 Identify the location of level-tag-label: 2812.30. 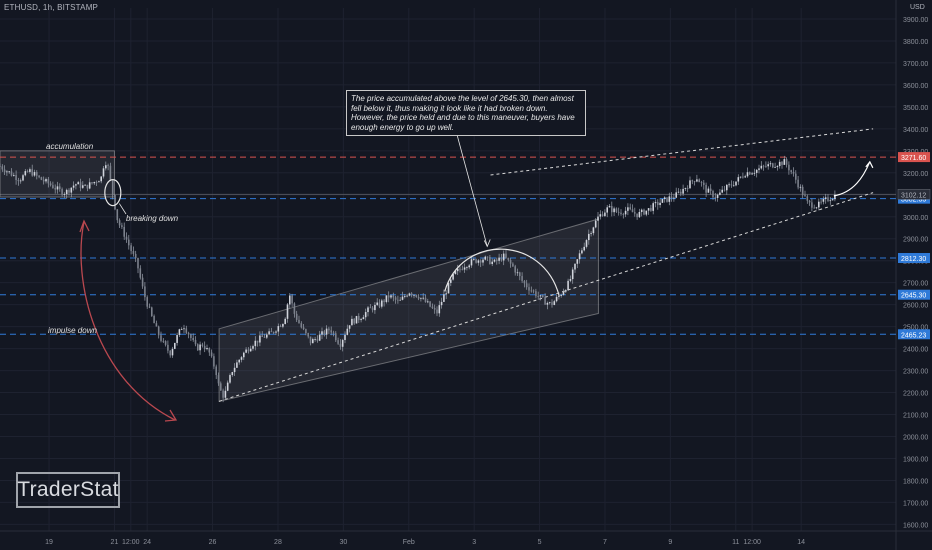
(913, 259).